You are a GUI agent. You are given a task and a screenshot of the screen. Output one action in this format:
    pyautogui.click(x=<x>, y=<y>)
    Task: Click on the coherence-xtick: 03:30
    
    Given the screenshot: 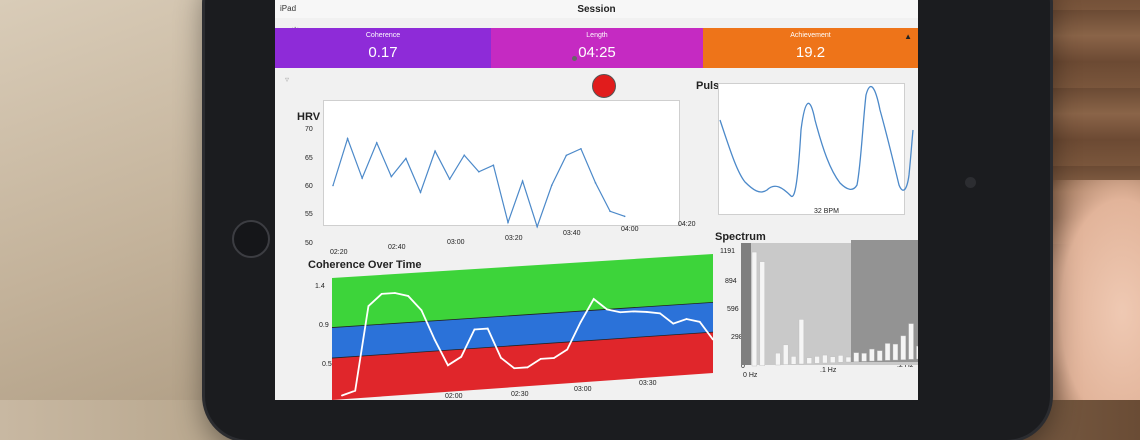 What is the action you would take?
    pyautogui.click(x=648, y=383)
    